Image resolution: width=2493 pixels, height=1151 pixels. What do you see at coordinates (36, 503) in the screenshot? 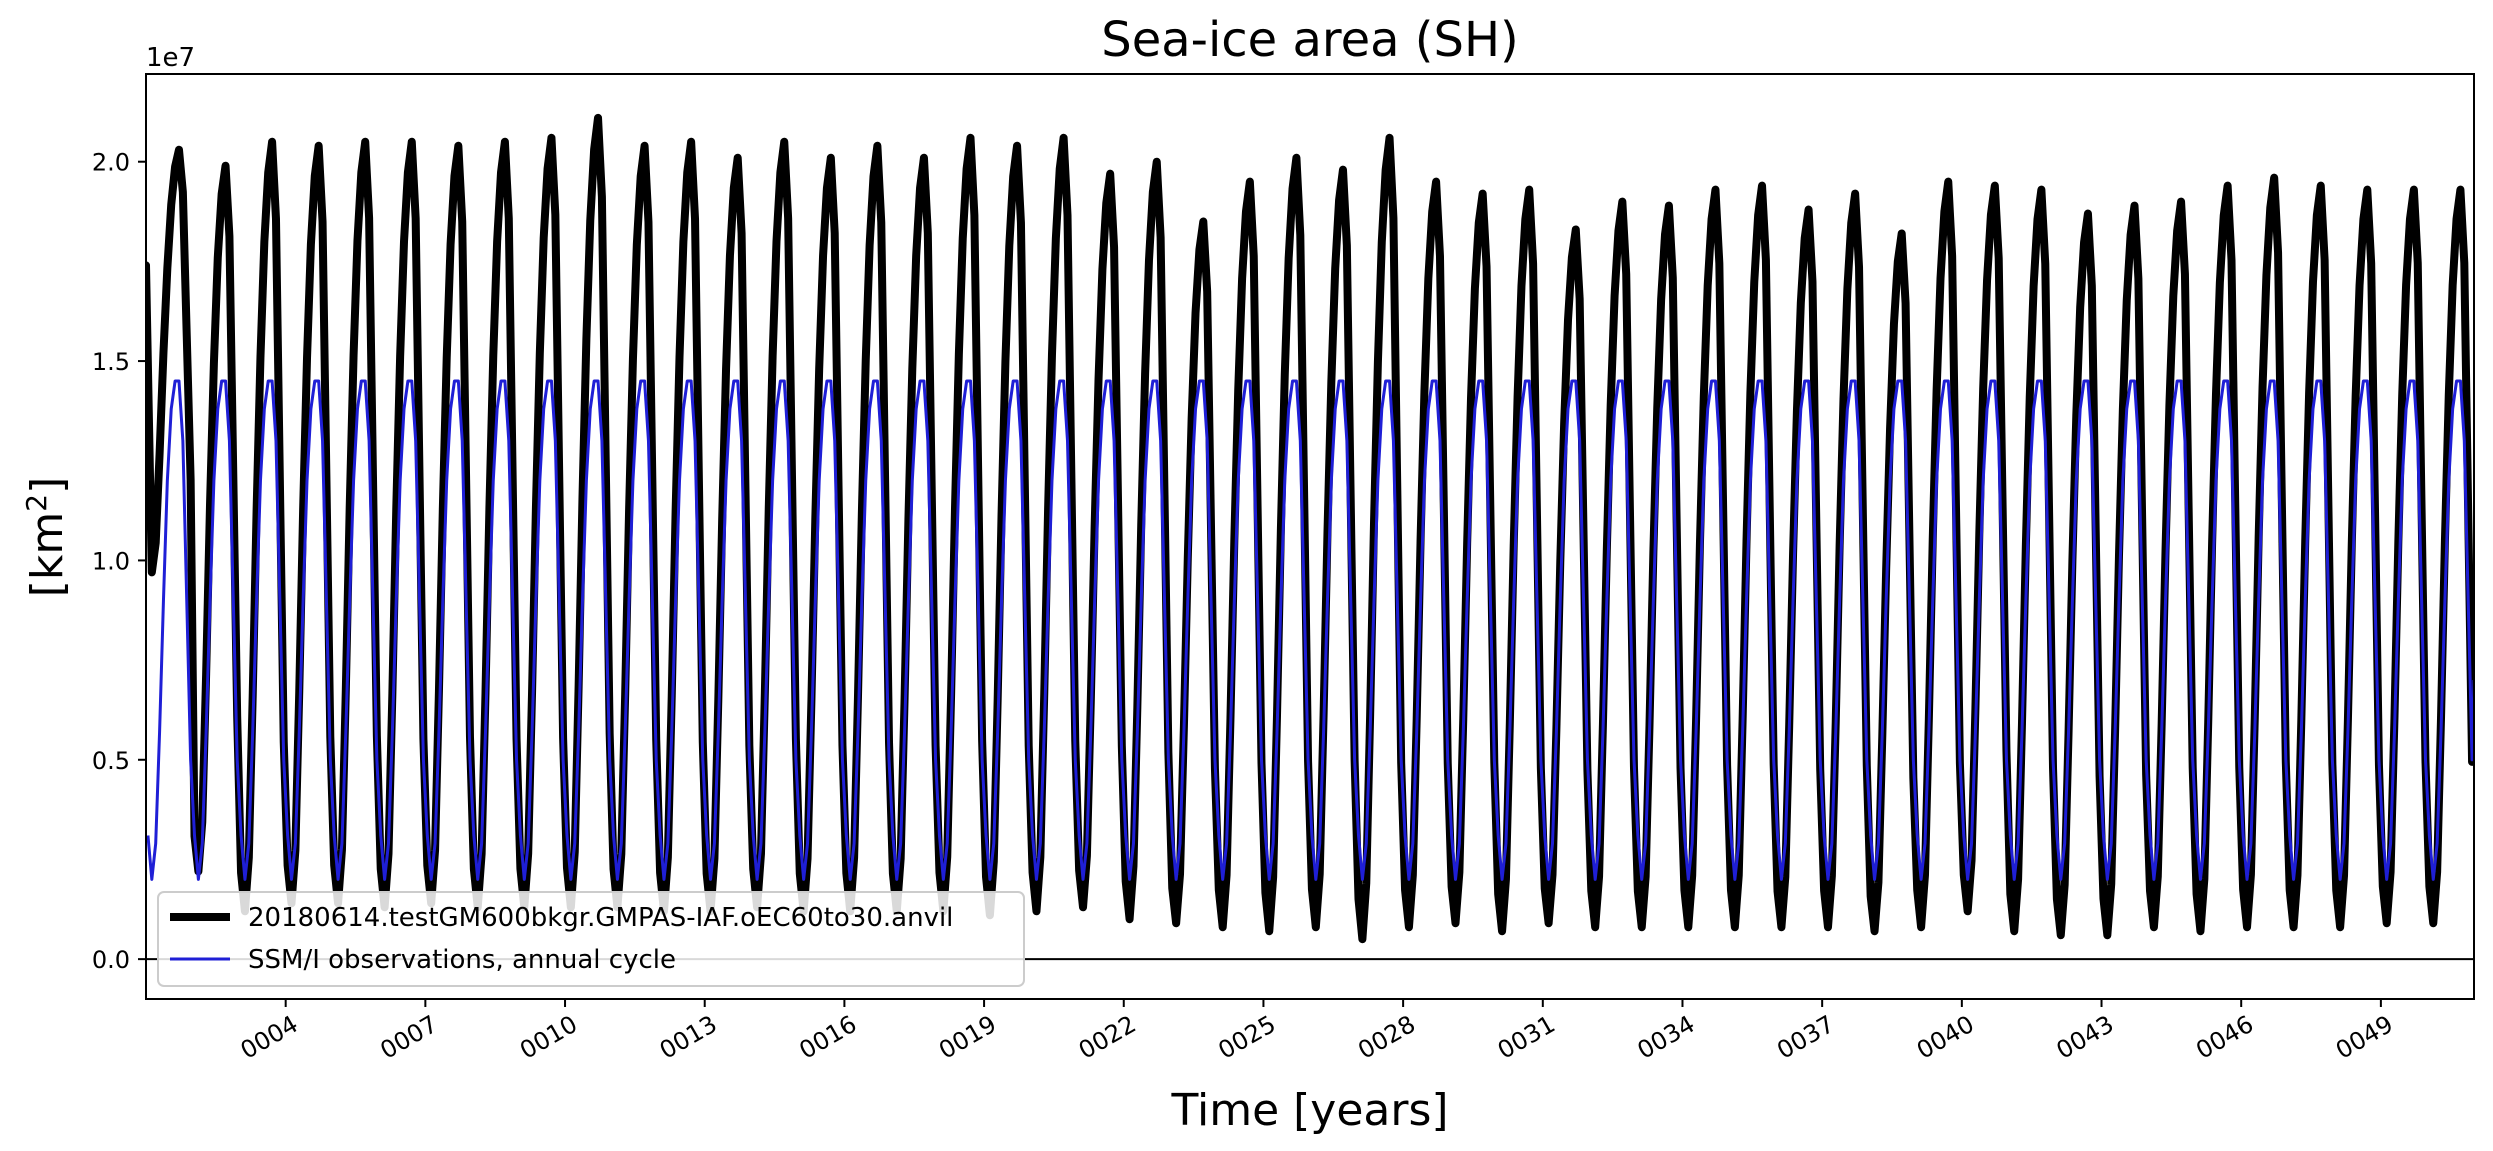
I see `y-axis-title-superscript: 2` at bounding box center [36, 503].